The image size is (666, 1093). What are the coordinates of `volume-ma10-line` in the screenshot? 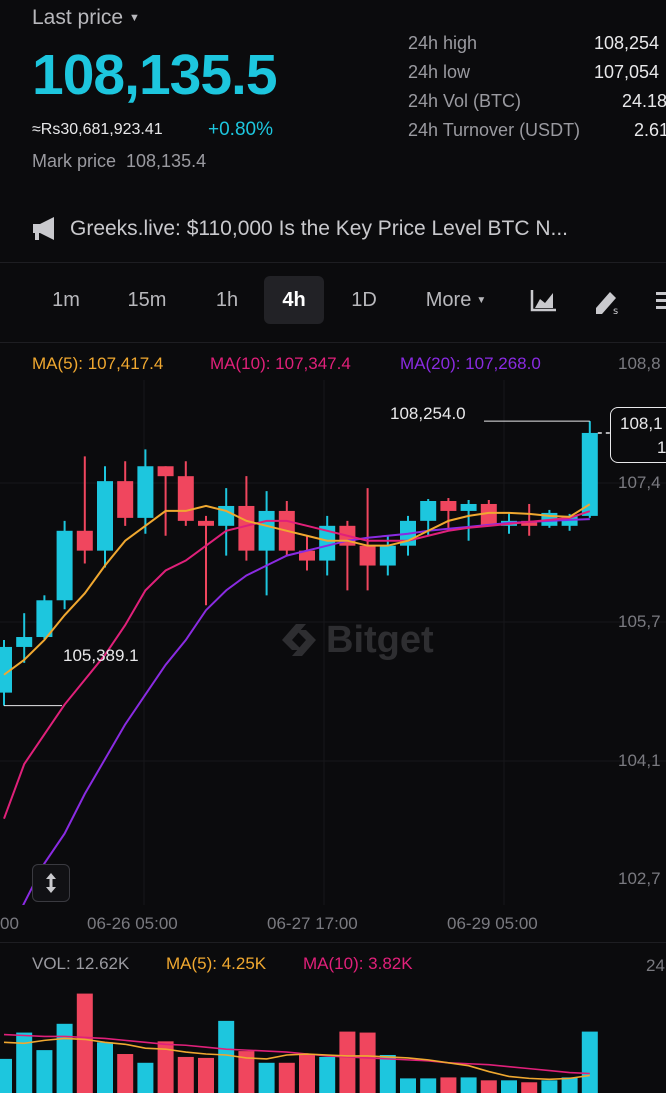 It's located at (296, 1054).